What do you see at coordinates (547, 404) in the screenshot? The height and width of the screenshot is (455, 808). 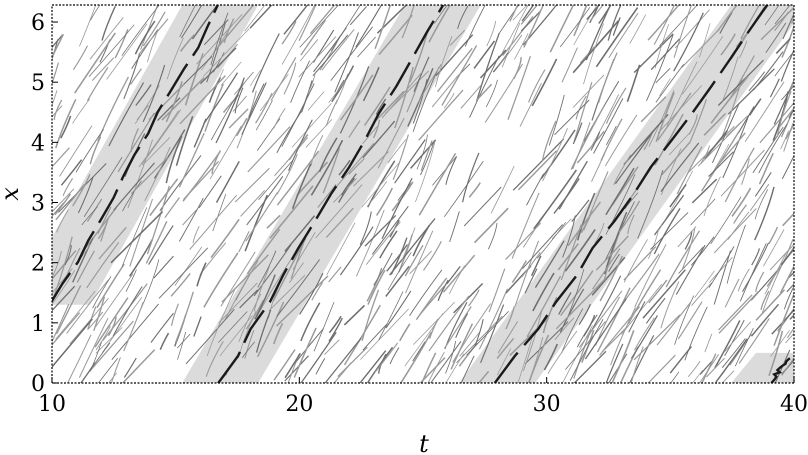 I see `x-tick-label: 30` at bounding box center [547, 404].